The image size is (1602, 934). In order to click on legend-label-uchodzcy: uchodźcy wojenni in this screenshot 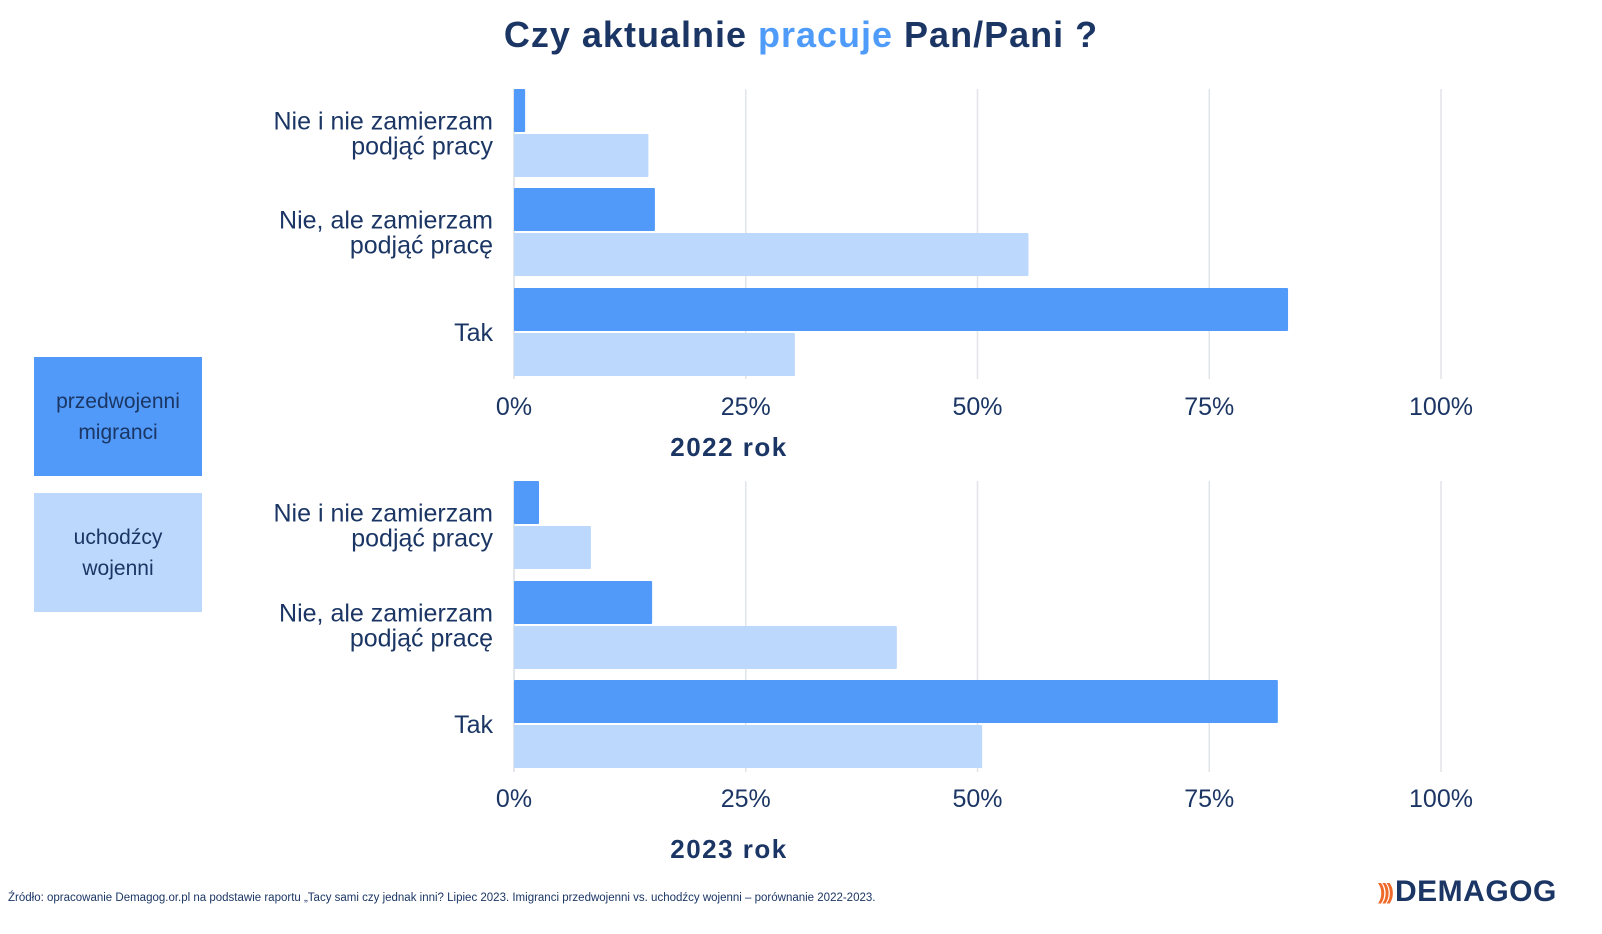, I will do `click(118, 552)`.